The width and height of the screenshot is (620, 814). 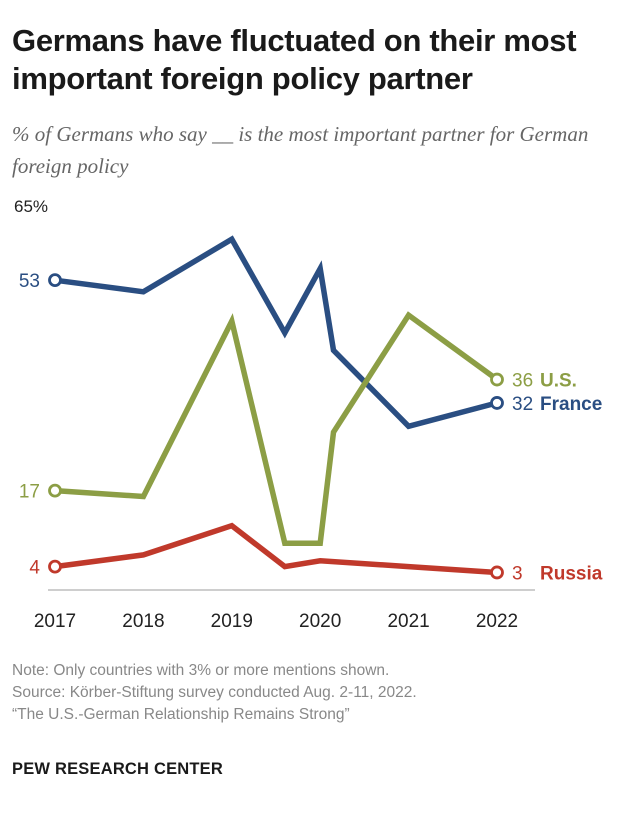 What do you see at coordinates (558, 381) in the screenshot?
I see `series-name-label-u-s: U.S.` at bounding box center [558, 381].